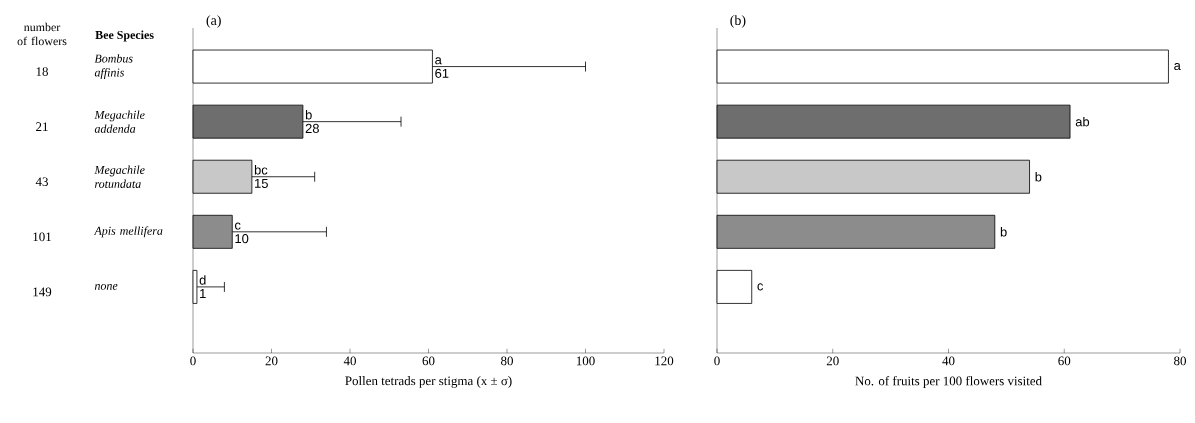  I want to click on data-label: 1, so click(203, 294).